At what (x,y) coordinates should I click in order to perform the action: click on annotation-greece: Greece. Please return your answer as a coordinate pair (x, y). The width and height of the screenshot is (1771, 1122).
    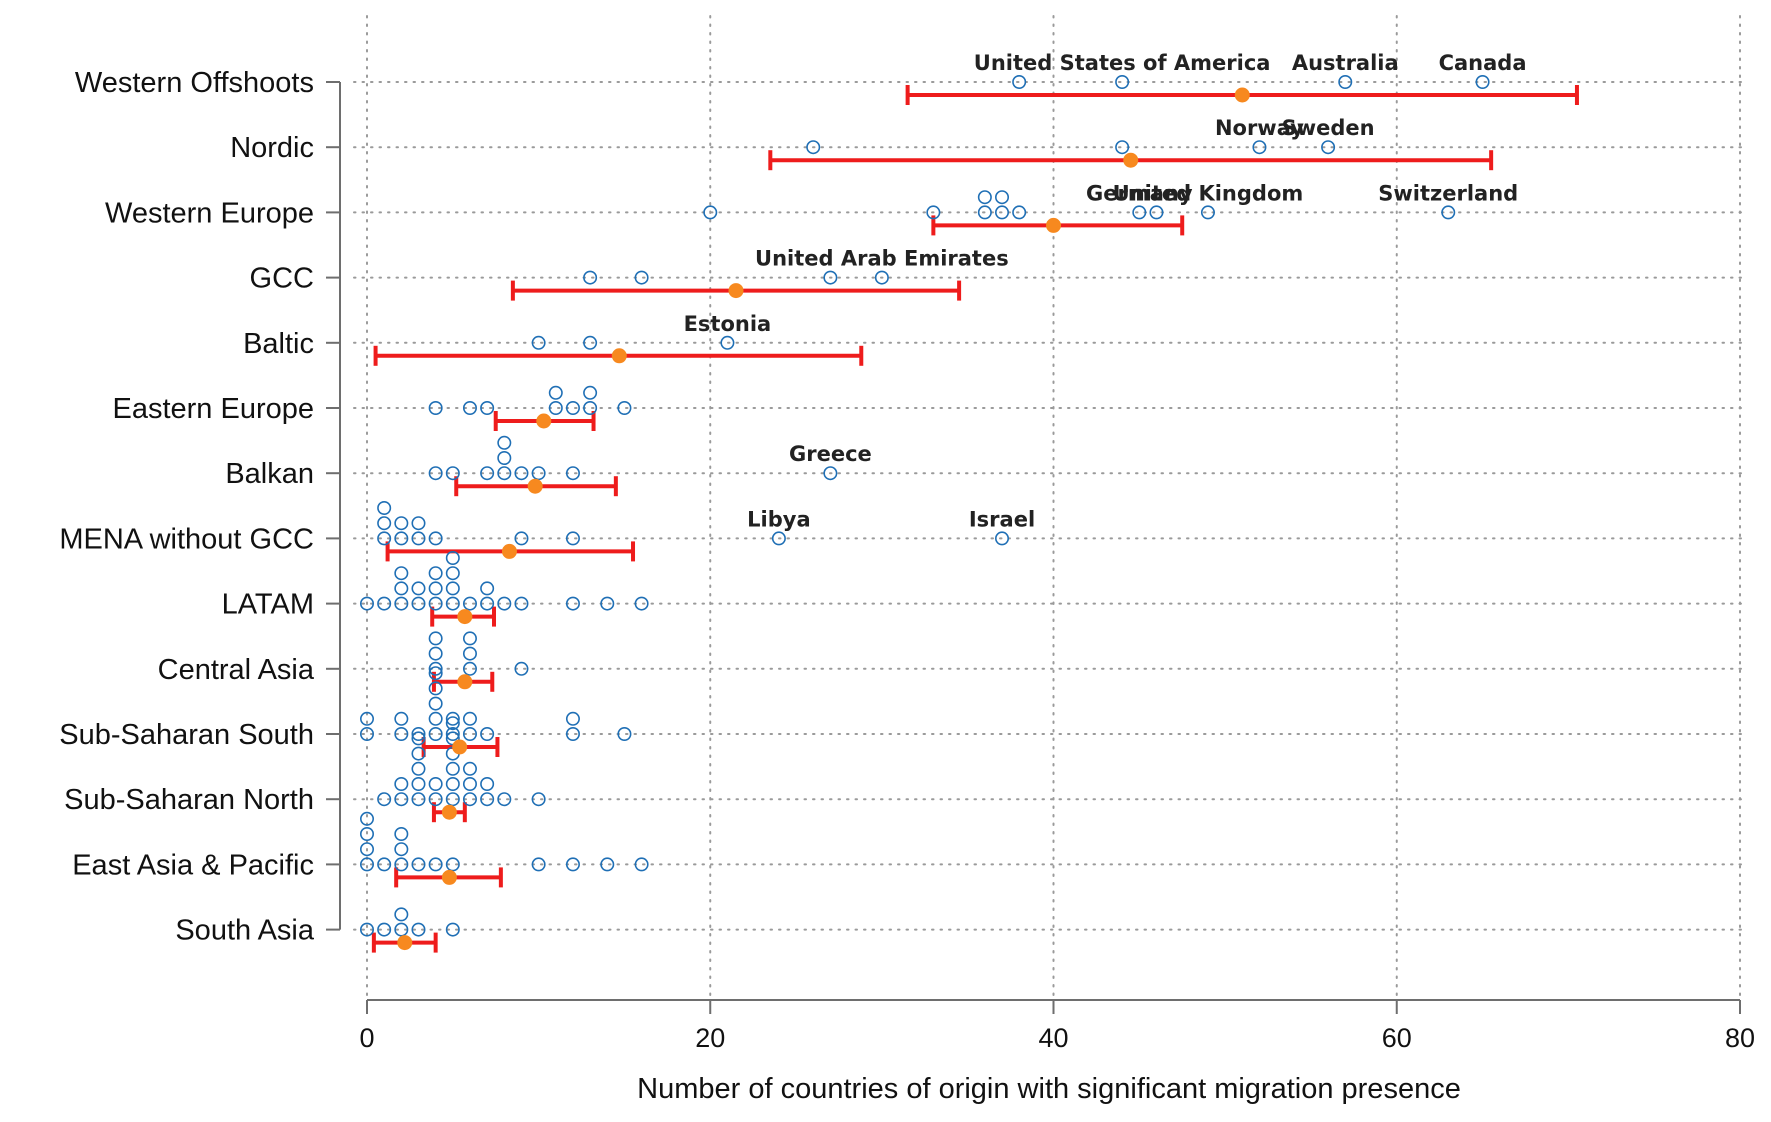
    Looking at the image, I should click on (830, 454).